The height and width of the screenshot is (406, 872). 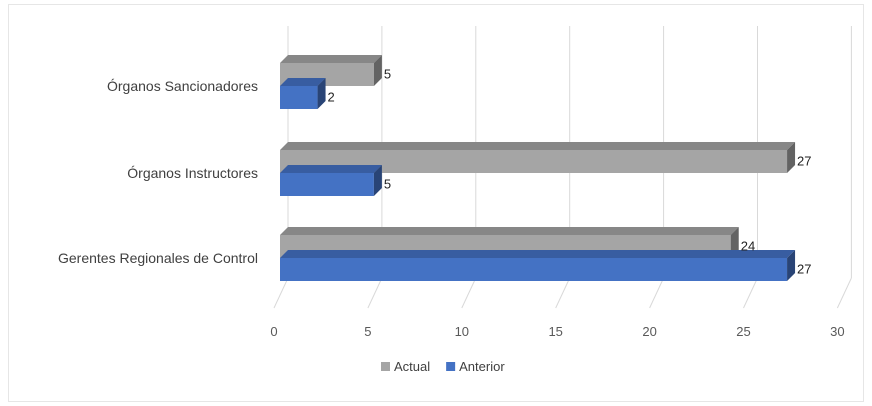 What do you see at coordinates (649, 331) in the screenshot?
I see `x-tick-label: 20` at bounding box center [649, 331].